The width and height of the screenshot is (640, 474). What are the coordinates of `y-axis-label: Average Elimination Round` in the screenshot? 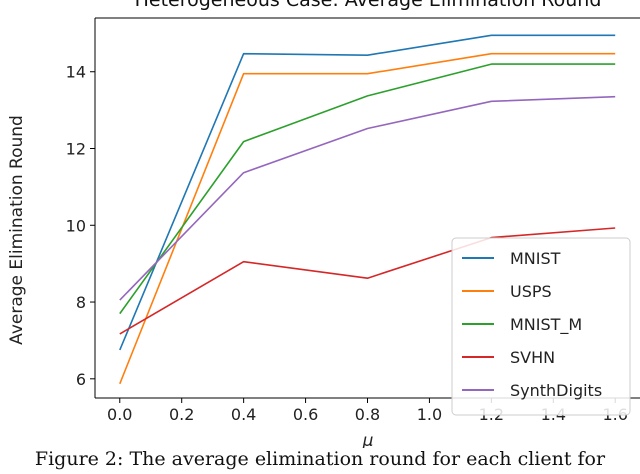 It's located at (17, 230).